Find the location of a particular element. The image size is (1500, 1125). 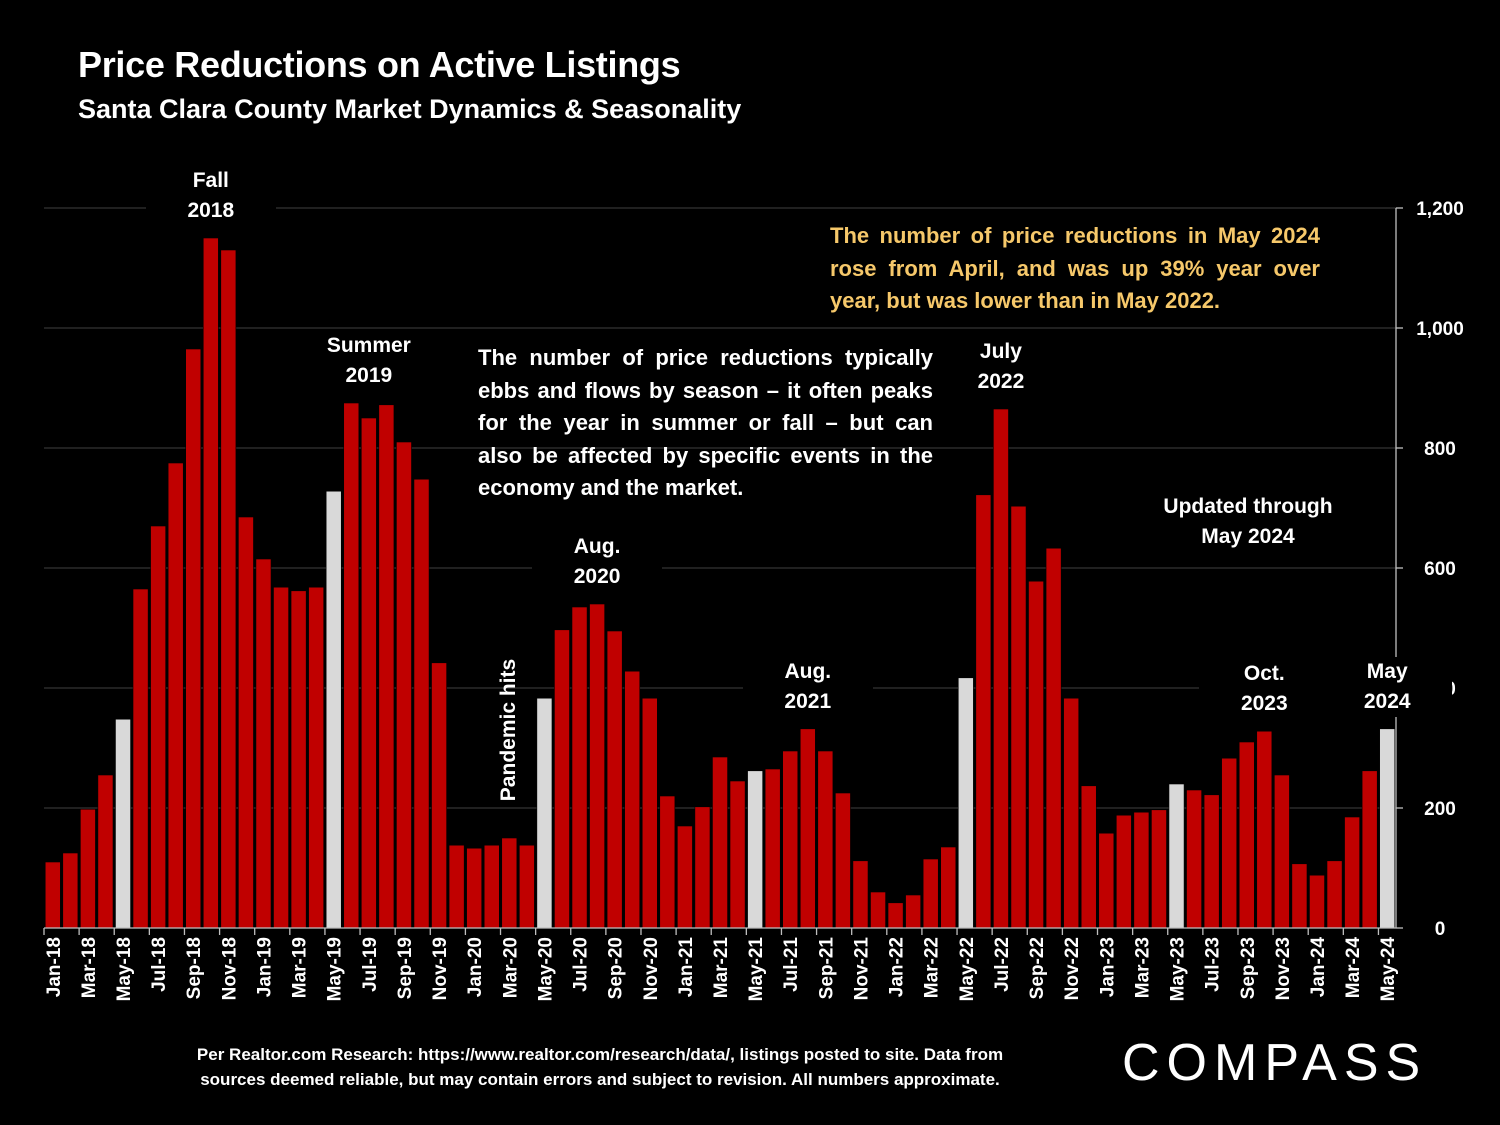

x-tick-label: Mar-24 is located at coordinates (1353, 968).